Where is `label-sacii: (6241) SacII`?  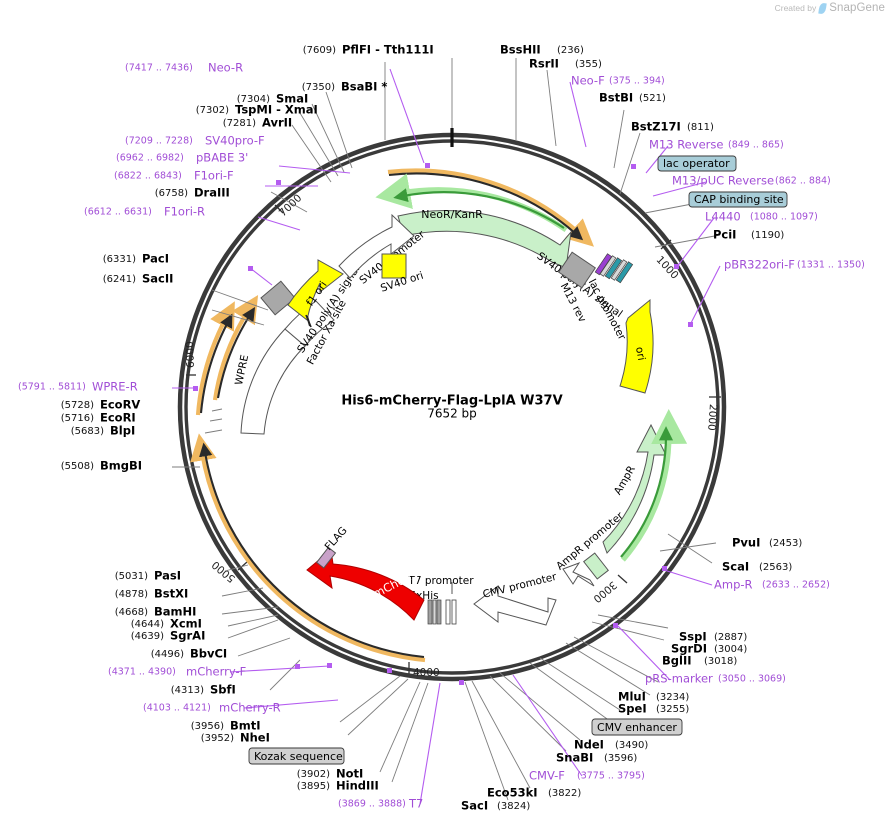 label-sacii: (6241) SacII is located at coordinates (138, 279).